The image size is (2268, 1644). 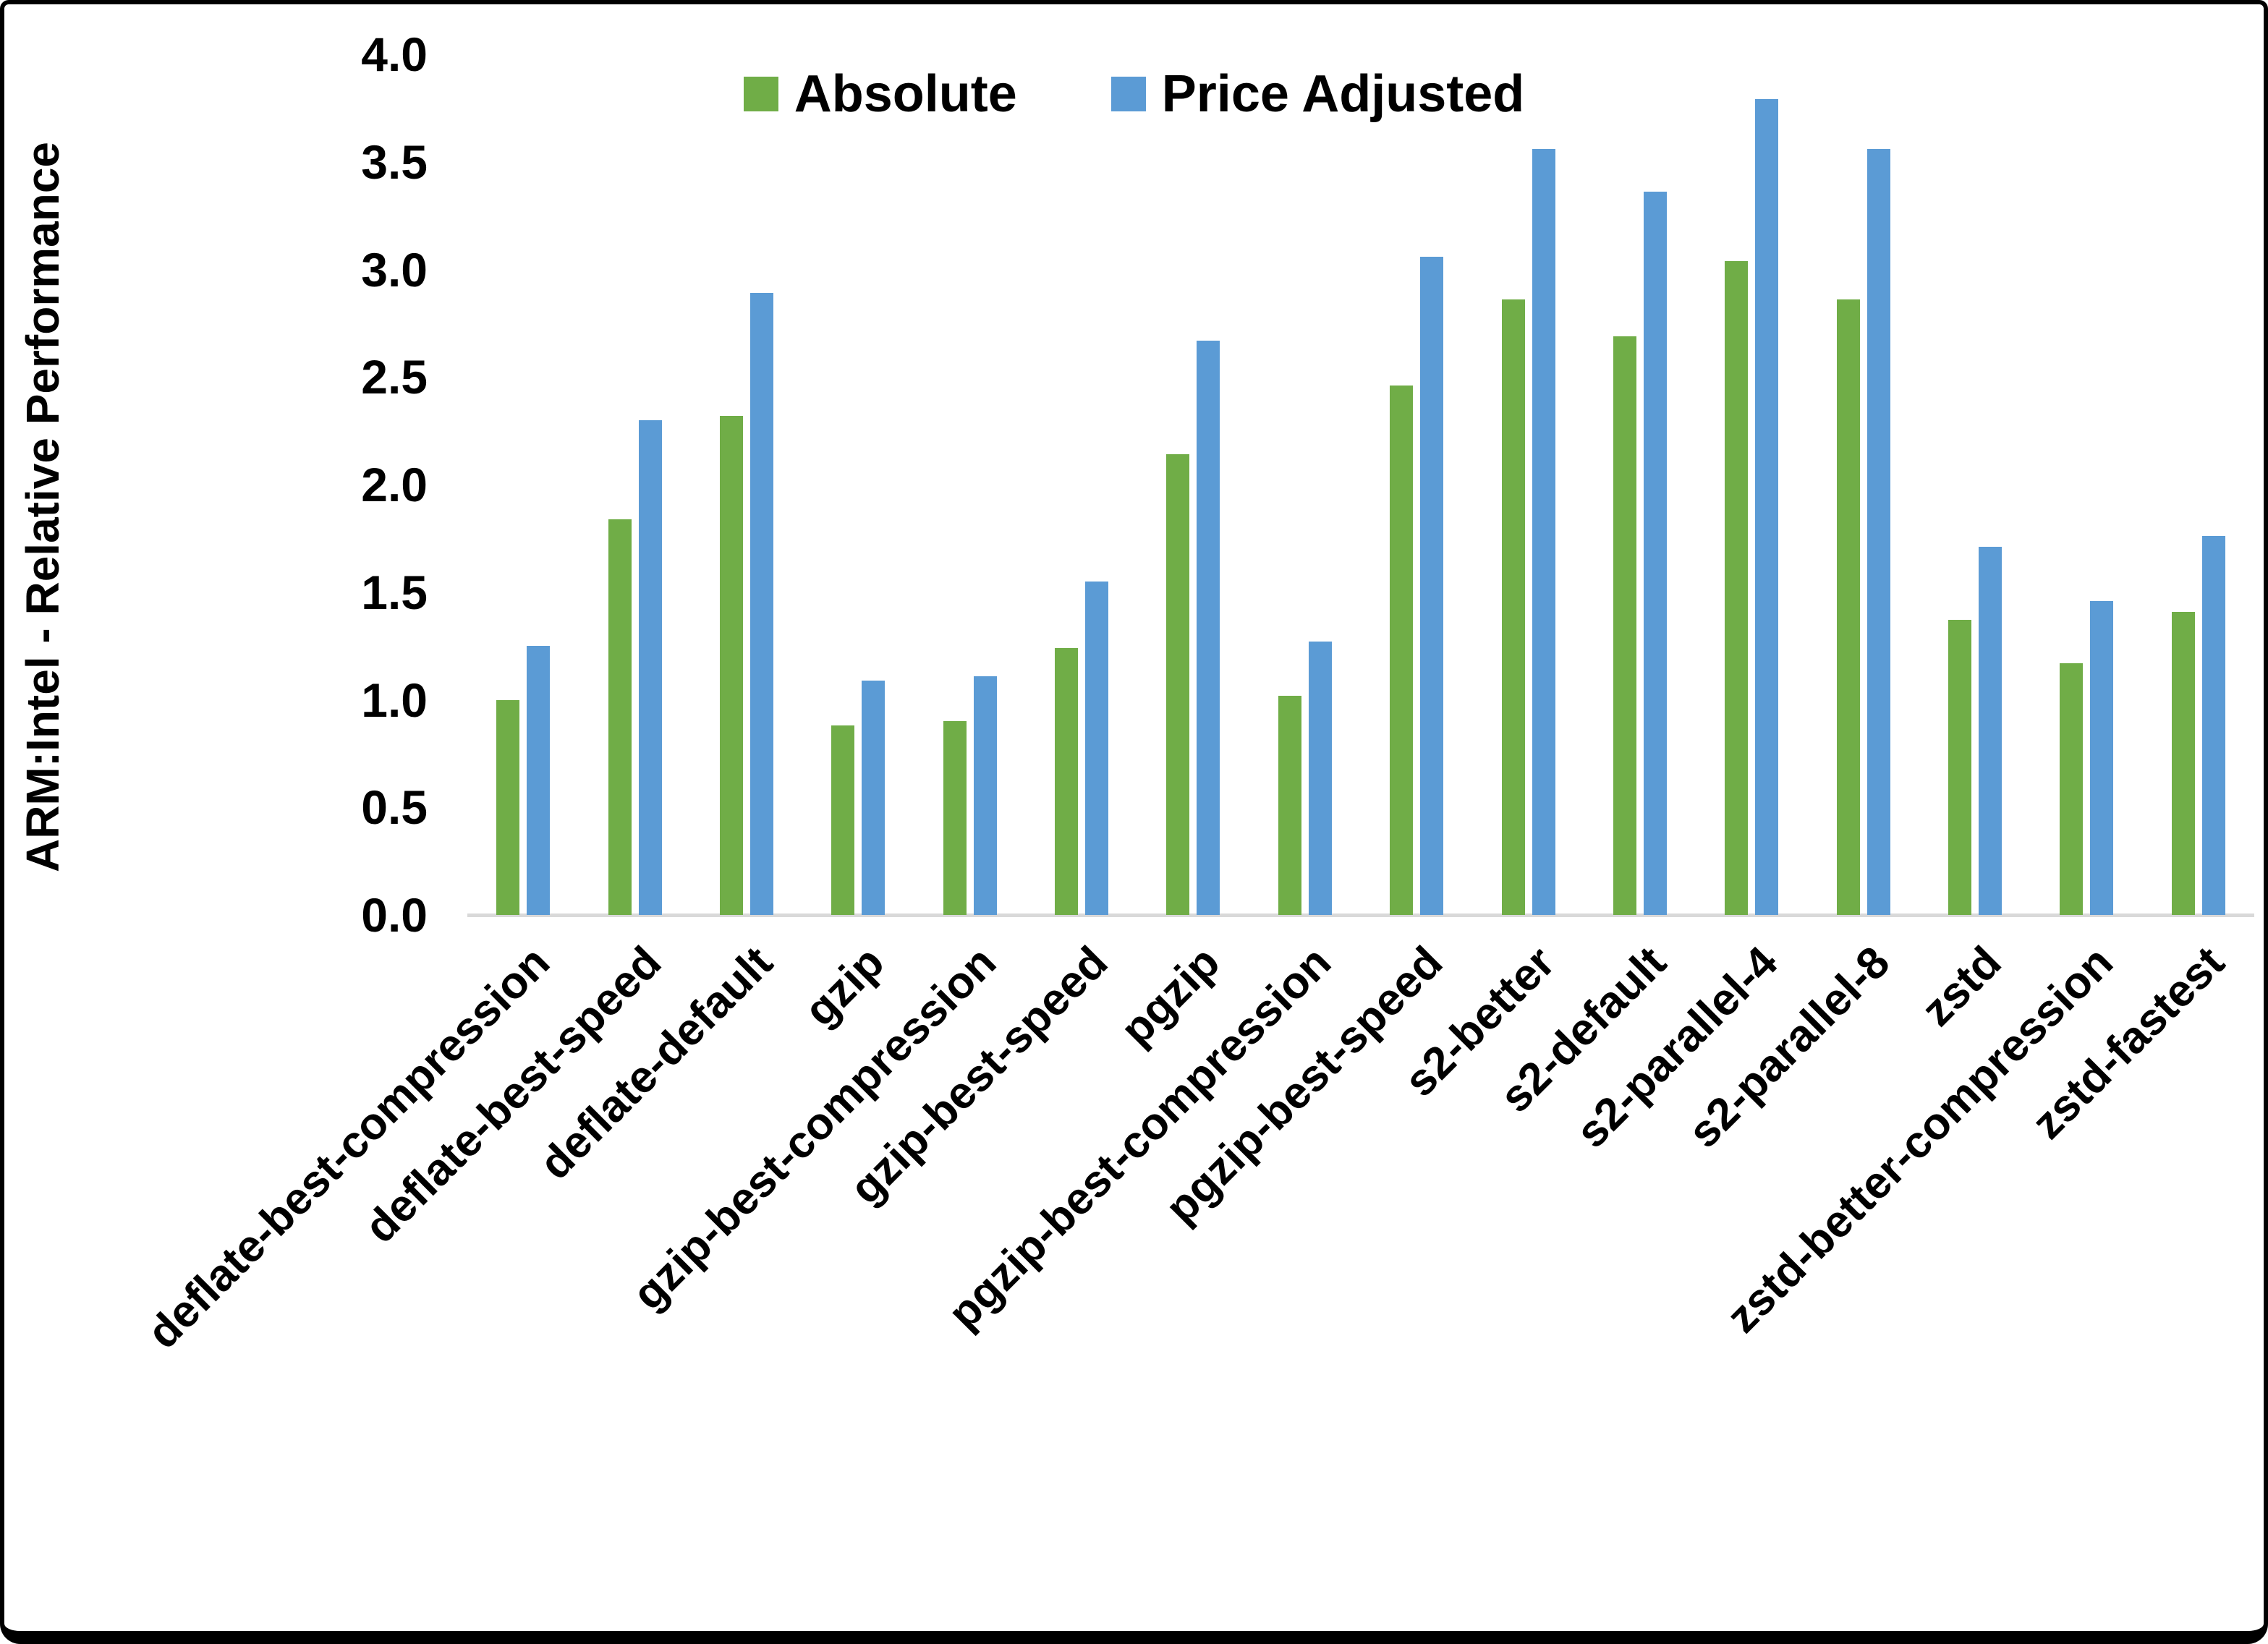 What do you see at coordinates (395, 377) in the screenshot?
I see `y-axis-tick-label: 2.5` at bounding box center [395, 377].